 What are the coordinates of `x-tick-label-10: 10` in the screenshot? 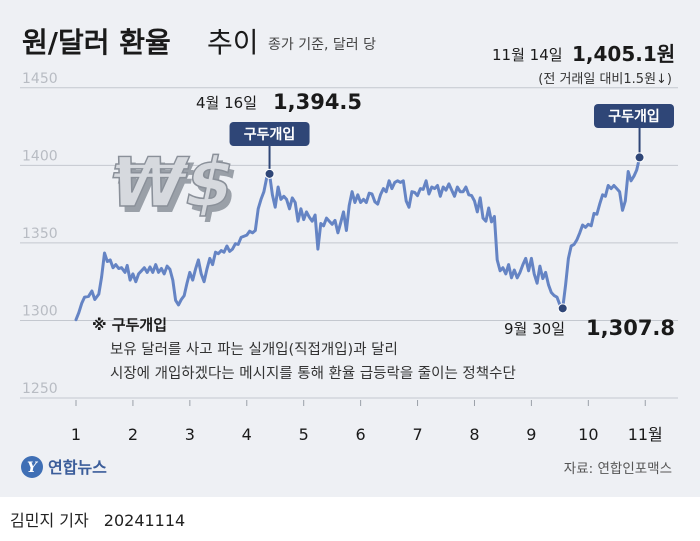 It's located at (588, 434).